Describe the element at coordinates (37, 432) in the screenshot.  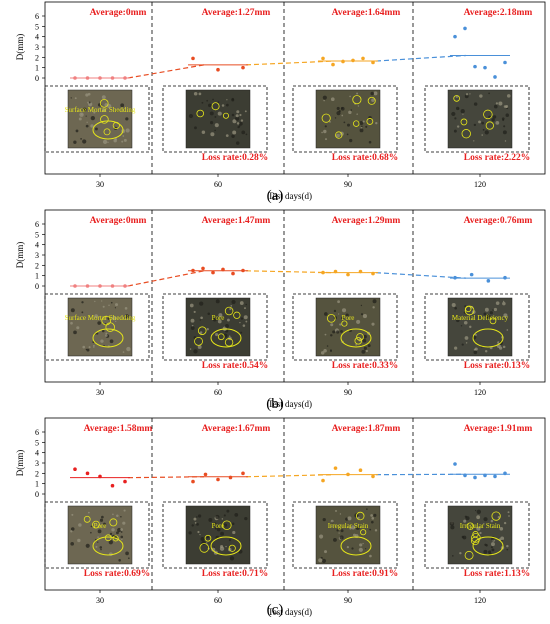
I see `y-tick-label: 6` at that location.